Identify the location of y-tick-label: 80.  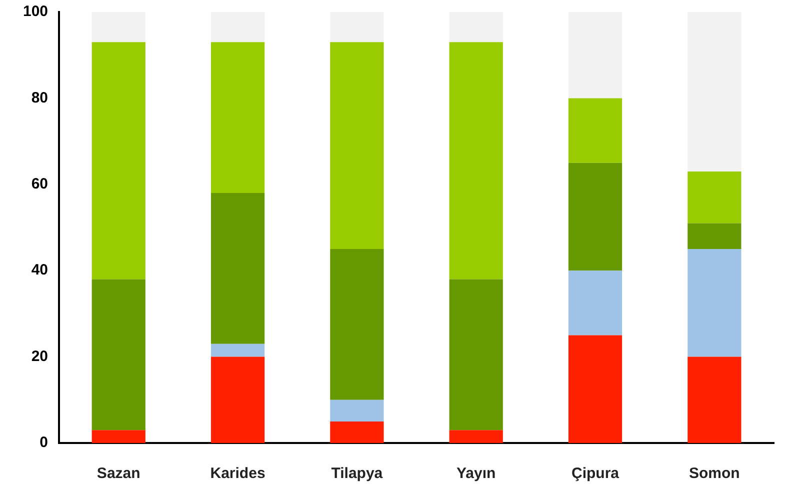
(39, 97).